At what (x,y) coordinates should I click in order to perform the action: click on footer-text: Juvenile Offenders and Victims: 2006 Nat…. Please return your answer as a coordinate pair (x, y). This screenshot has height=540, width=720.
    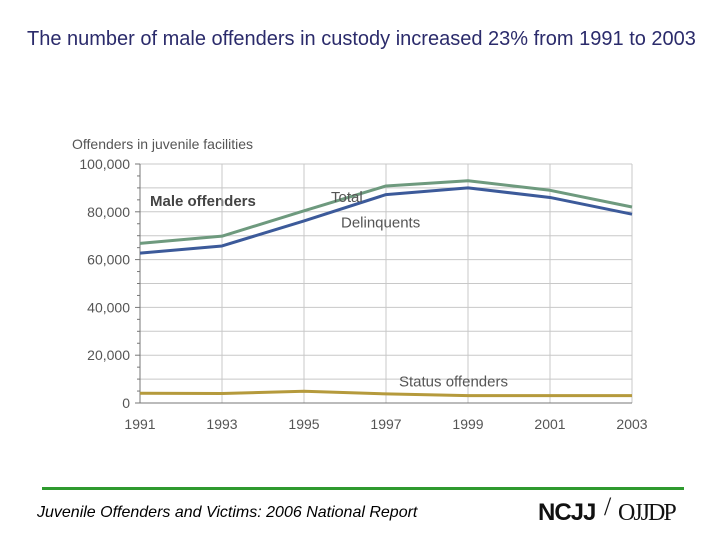
    Looking at the image, I should click on (227, 512).